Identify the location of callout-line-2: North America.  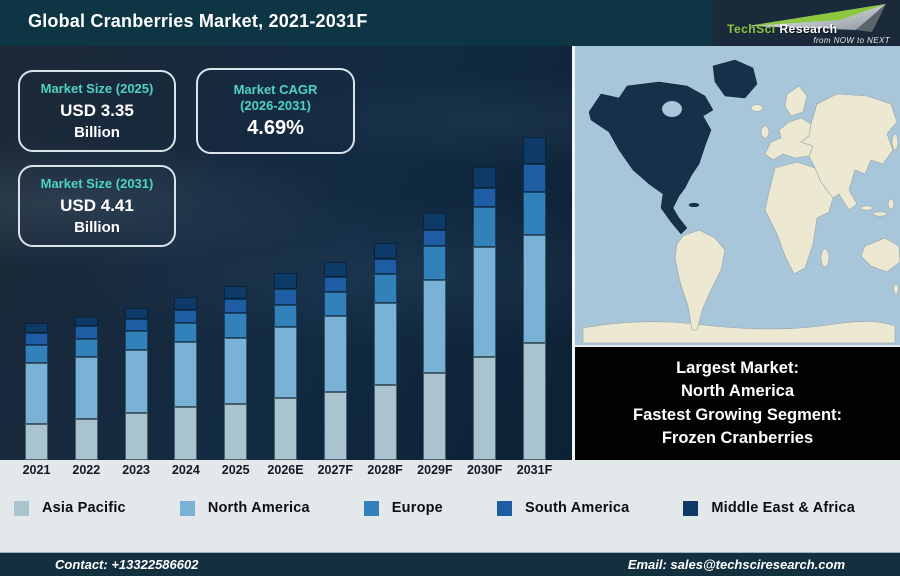
(737, 391).